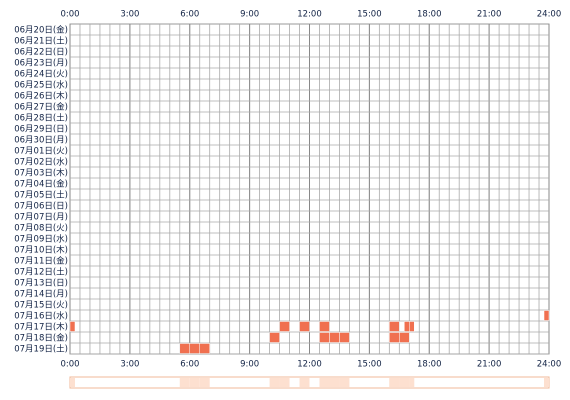  What do you see at coordinates (41, 195) in the screenshot?
I see `row-label: 07月05日(土)` at bounding box center [41, 195].